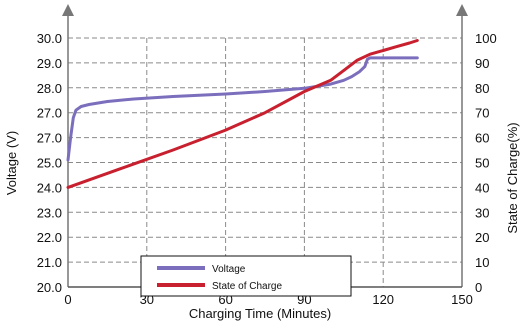 The height and width of the screenshot is (332, 525). What do you see at coordinates (49, 187) in the screenshot?
I see `y-tick-label: 24.0` at bounding box center [49, 187].